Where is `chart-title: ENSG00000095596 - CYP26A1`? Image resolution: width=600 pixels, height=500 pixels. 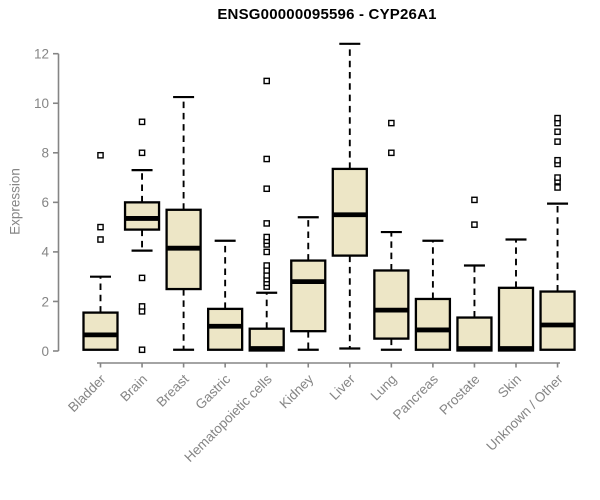 chart-title: ENSG00000095596 - CYP26A1 is located at coordinates (327, 14).